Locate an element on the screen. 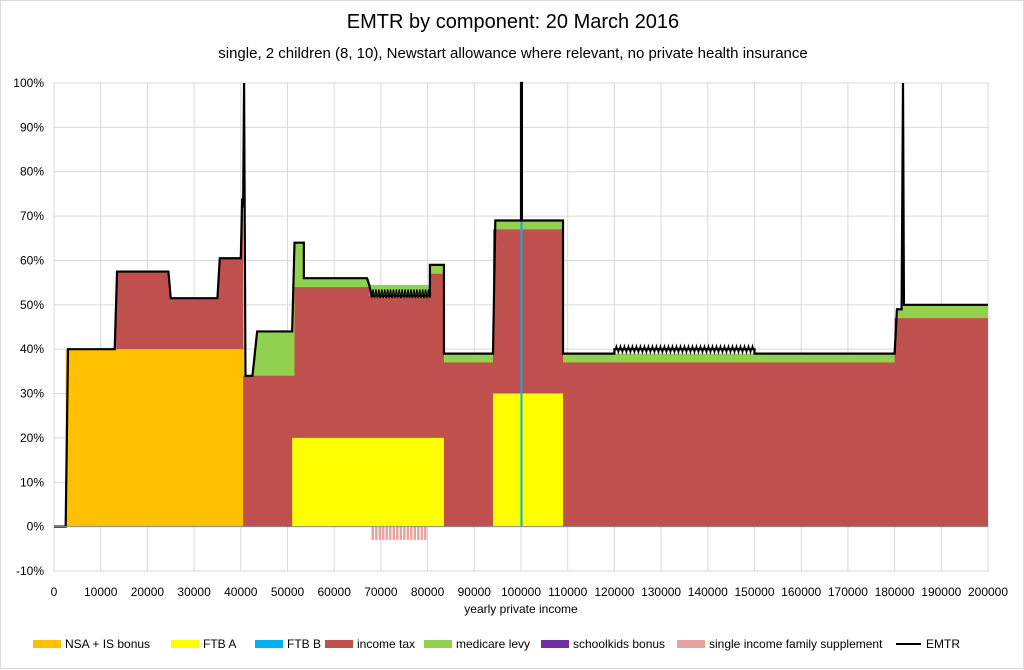  y-tick-label: 90% is located at coordinates (32, 127).